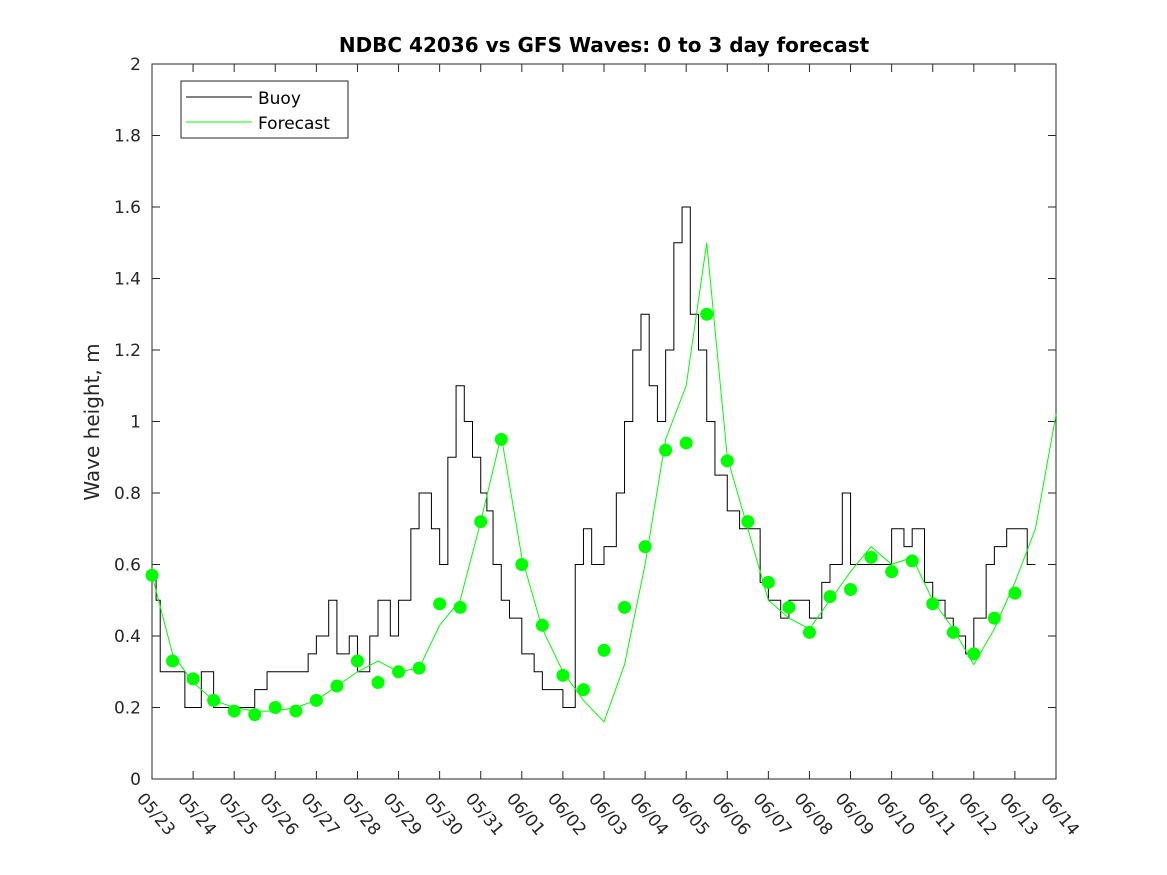  I want to click on x-tick-label: 06/12, so click(977, 814).